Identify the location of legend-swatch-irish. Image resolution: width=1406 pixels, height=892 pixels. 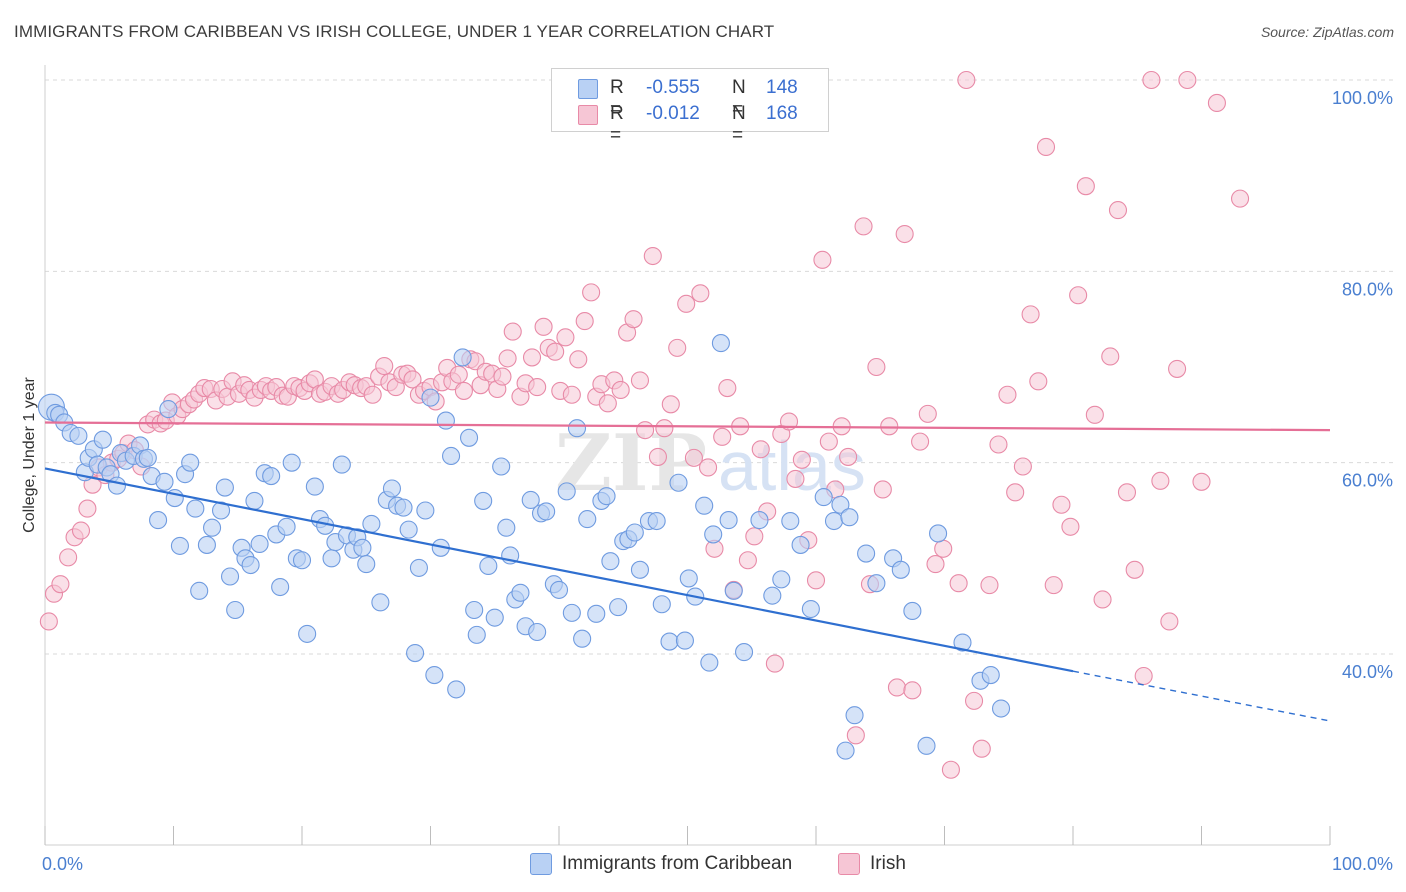
(588, 115).